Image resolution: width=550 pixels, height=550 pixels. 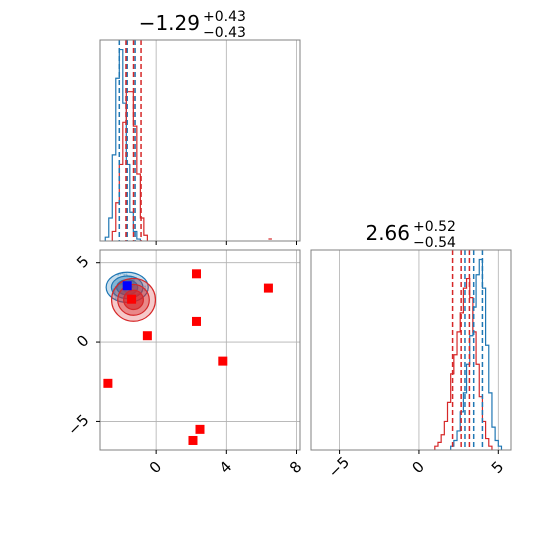 What do you see at coordinates (339, 467) in the screenshot?
I see `x-tick-label-param-2: −5` at bounding box center [339, 467].